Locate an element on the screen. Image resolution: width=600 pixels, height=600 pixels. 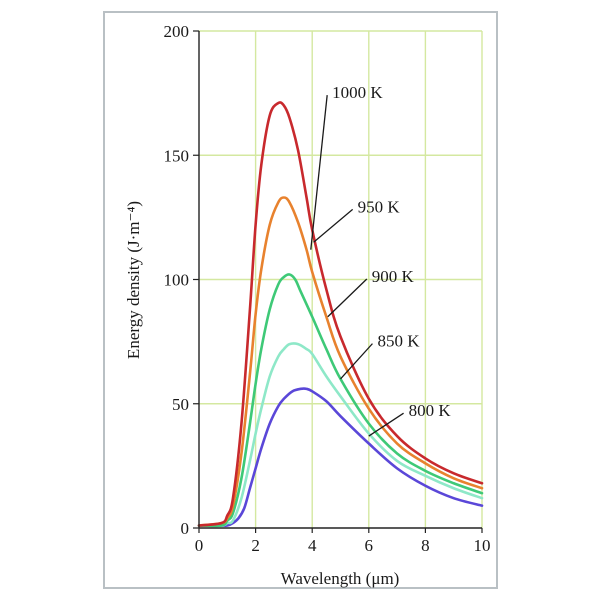
x-tick-label: 8 is located at coordinates (425, 545).